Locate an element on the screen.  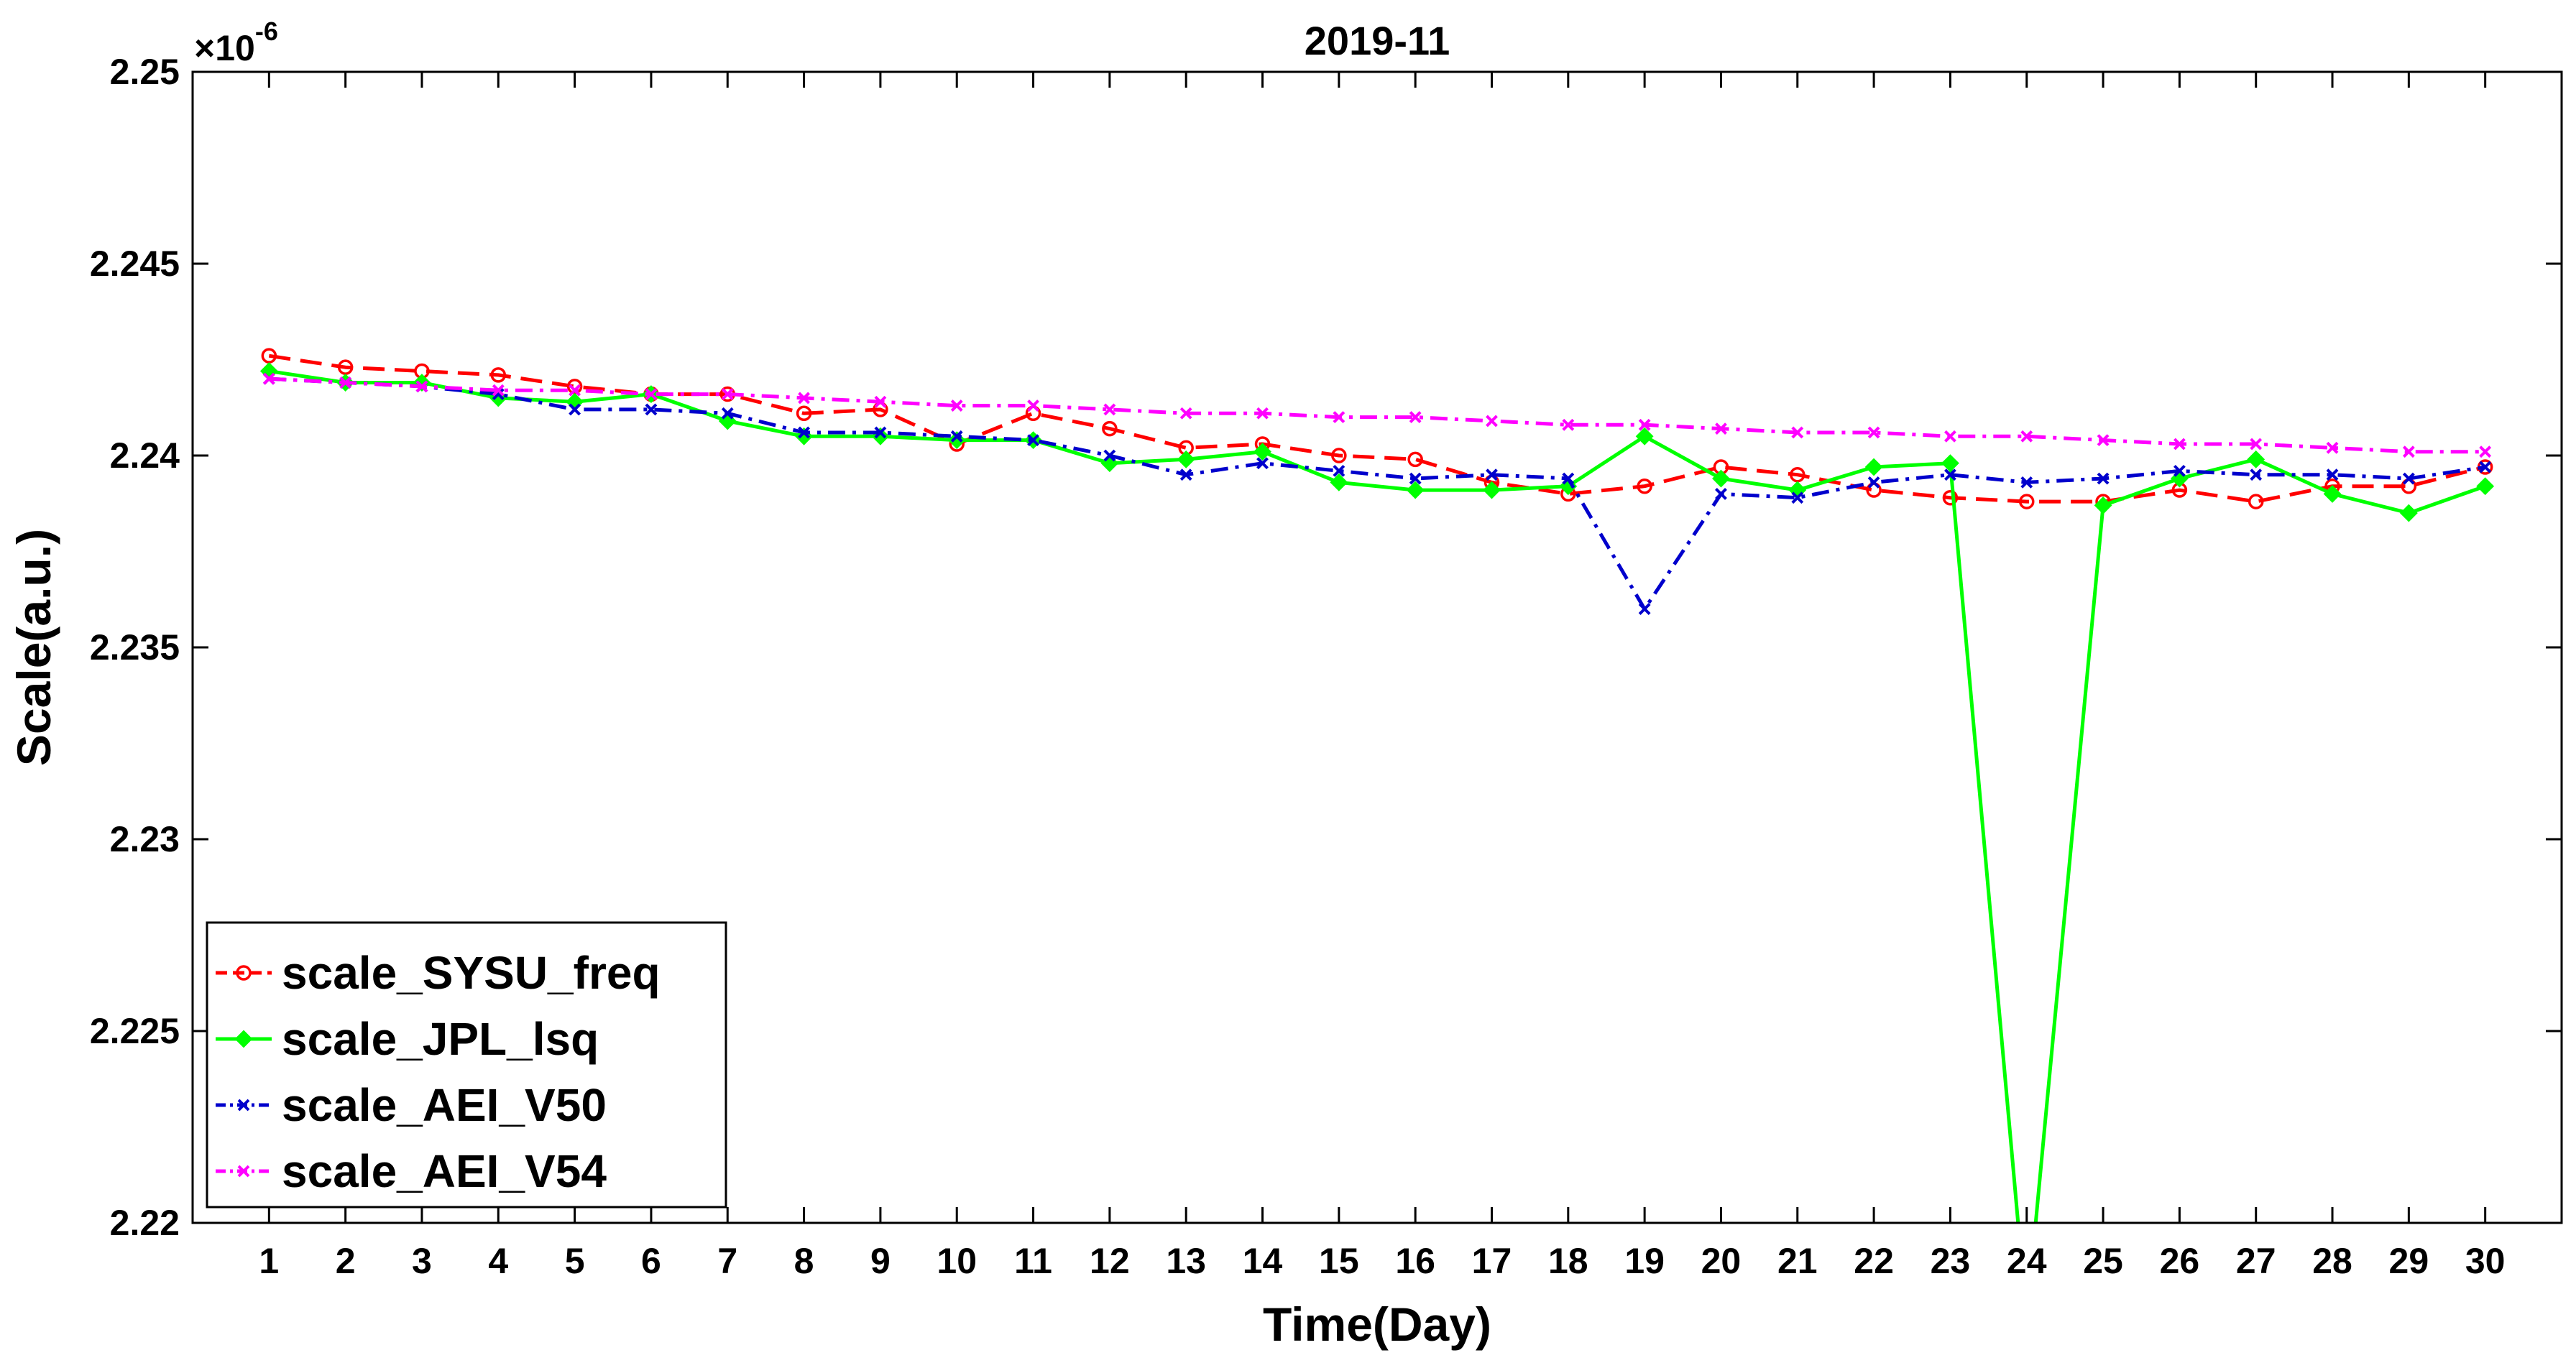
x-tick-label: 2 is located at coordinates (346, 1261).